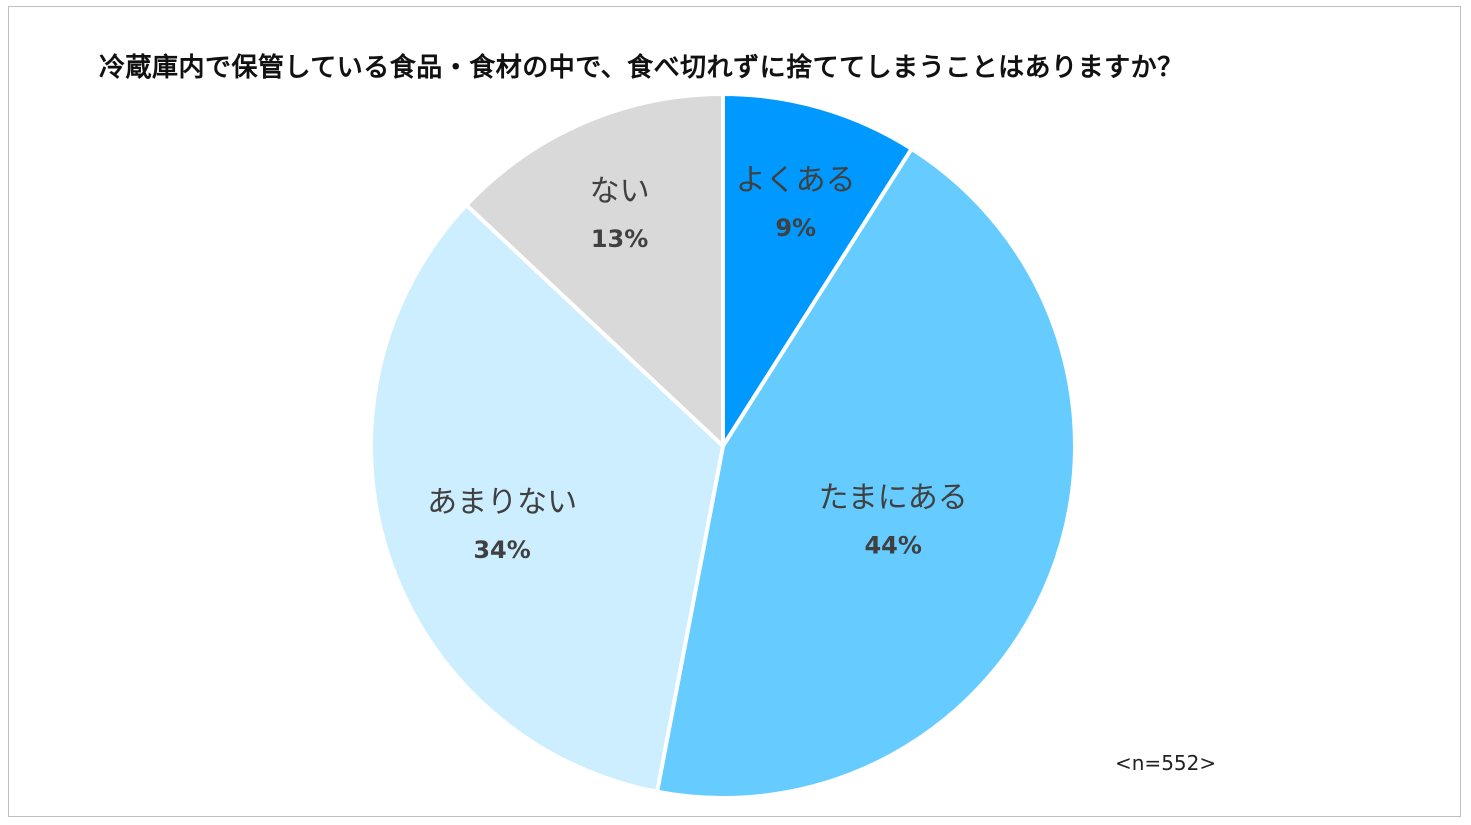 The height and width of the screenshot is (825, 1471). I want to click on slice-value-yoku-aru: 9%, so click(795, 228).